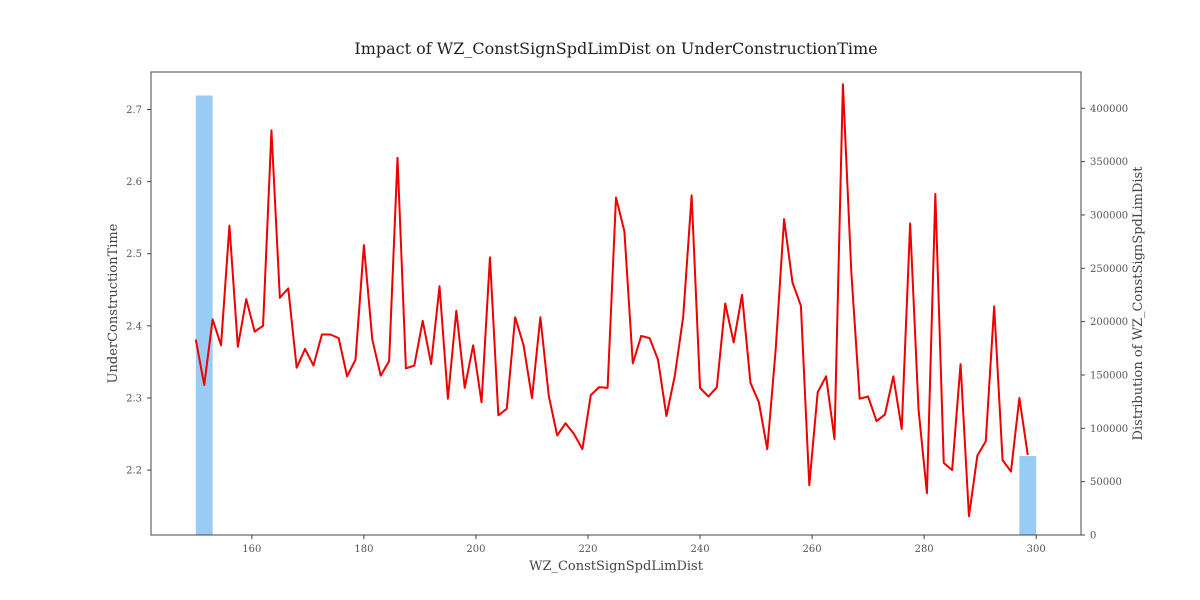  Describe the element at coordinates (134, 182) in the screenshot. I see `y-tick-label-4: 2.6` at that location.